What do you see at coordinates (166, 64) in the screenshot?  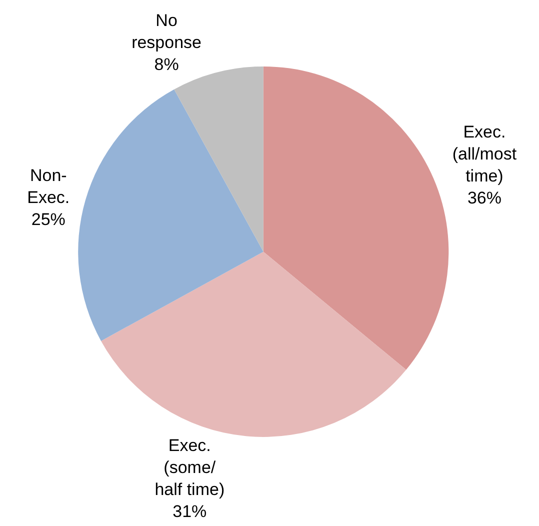 I see `data-label: 8%` at bounding box center [166, 64].